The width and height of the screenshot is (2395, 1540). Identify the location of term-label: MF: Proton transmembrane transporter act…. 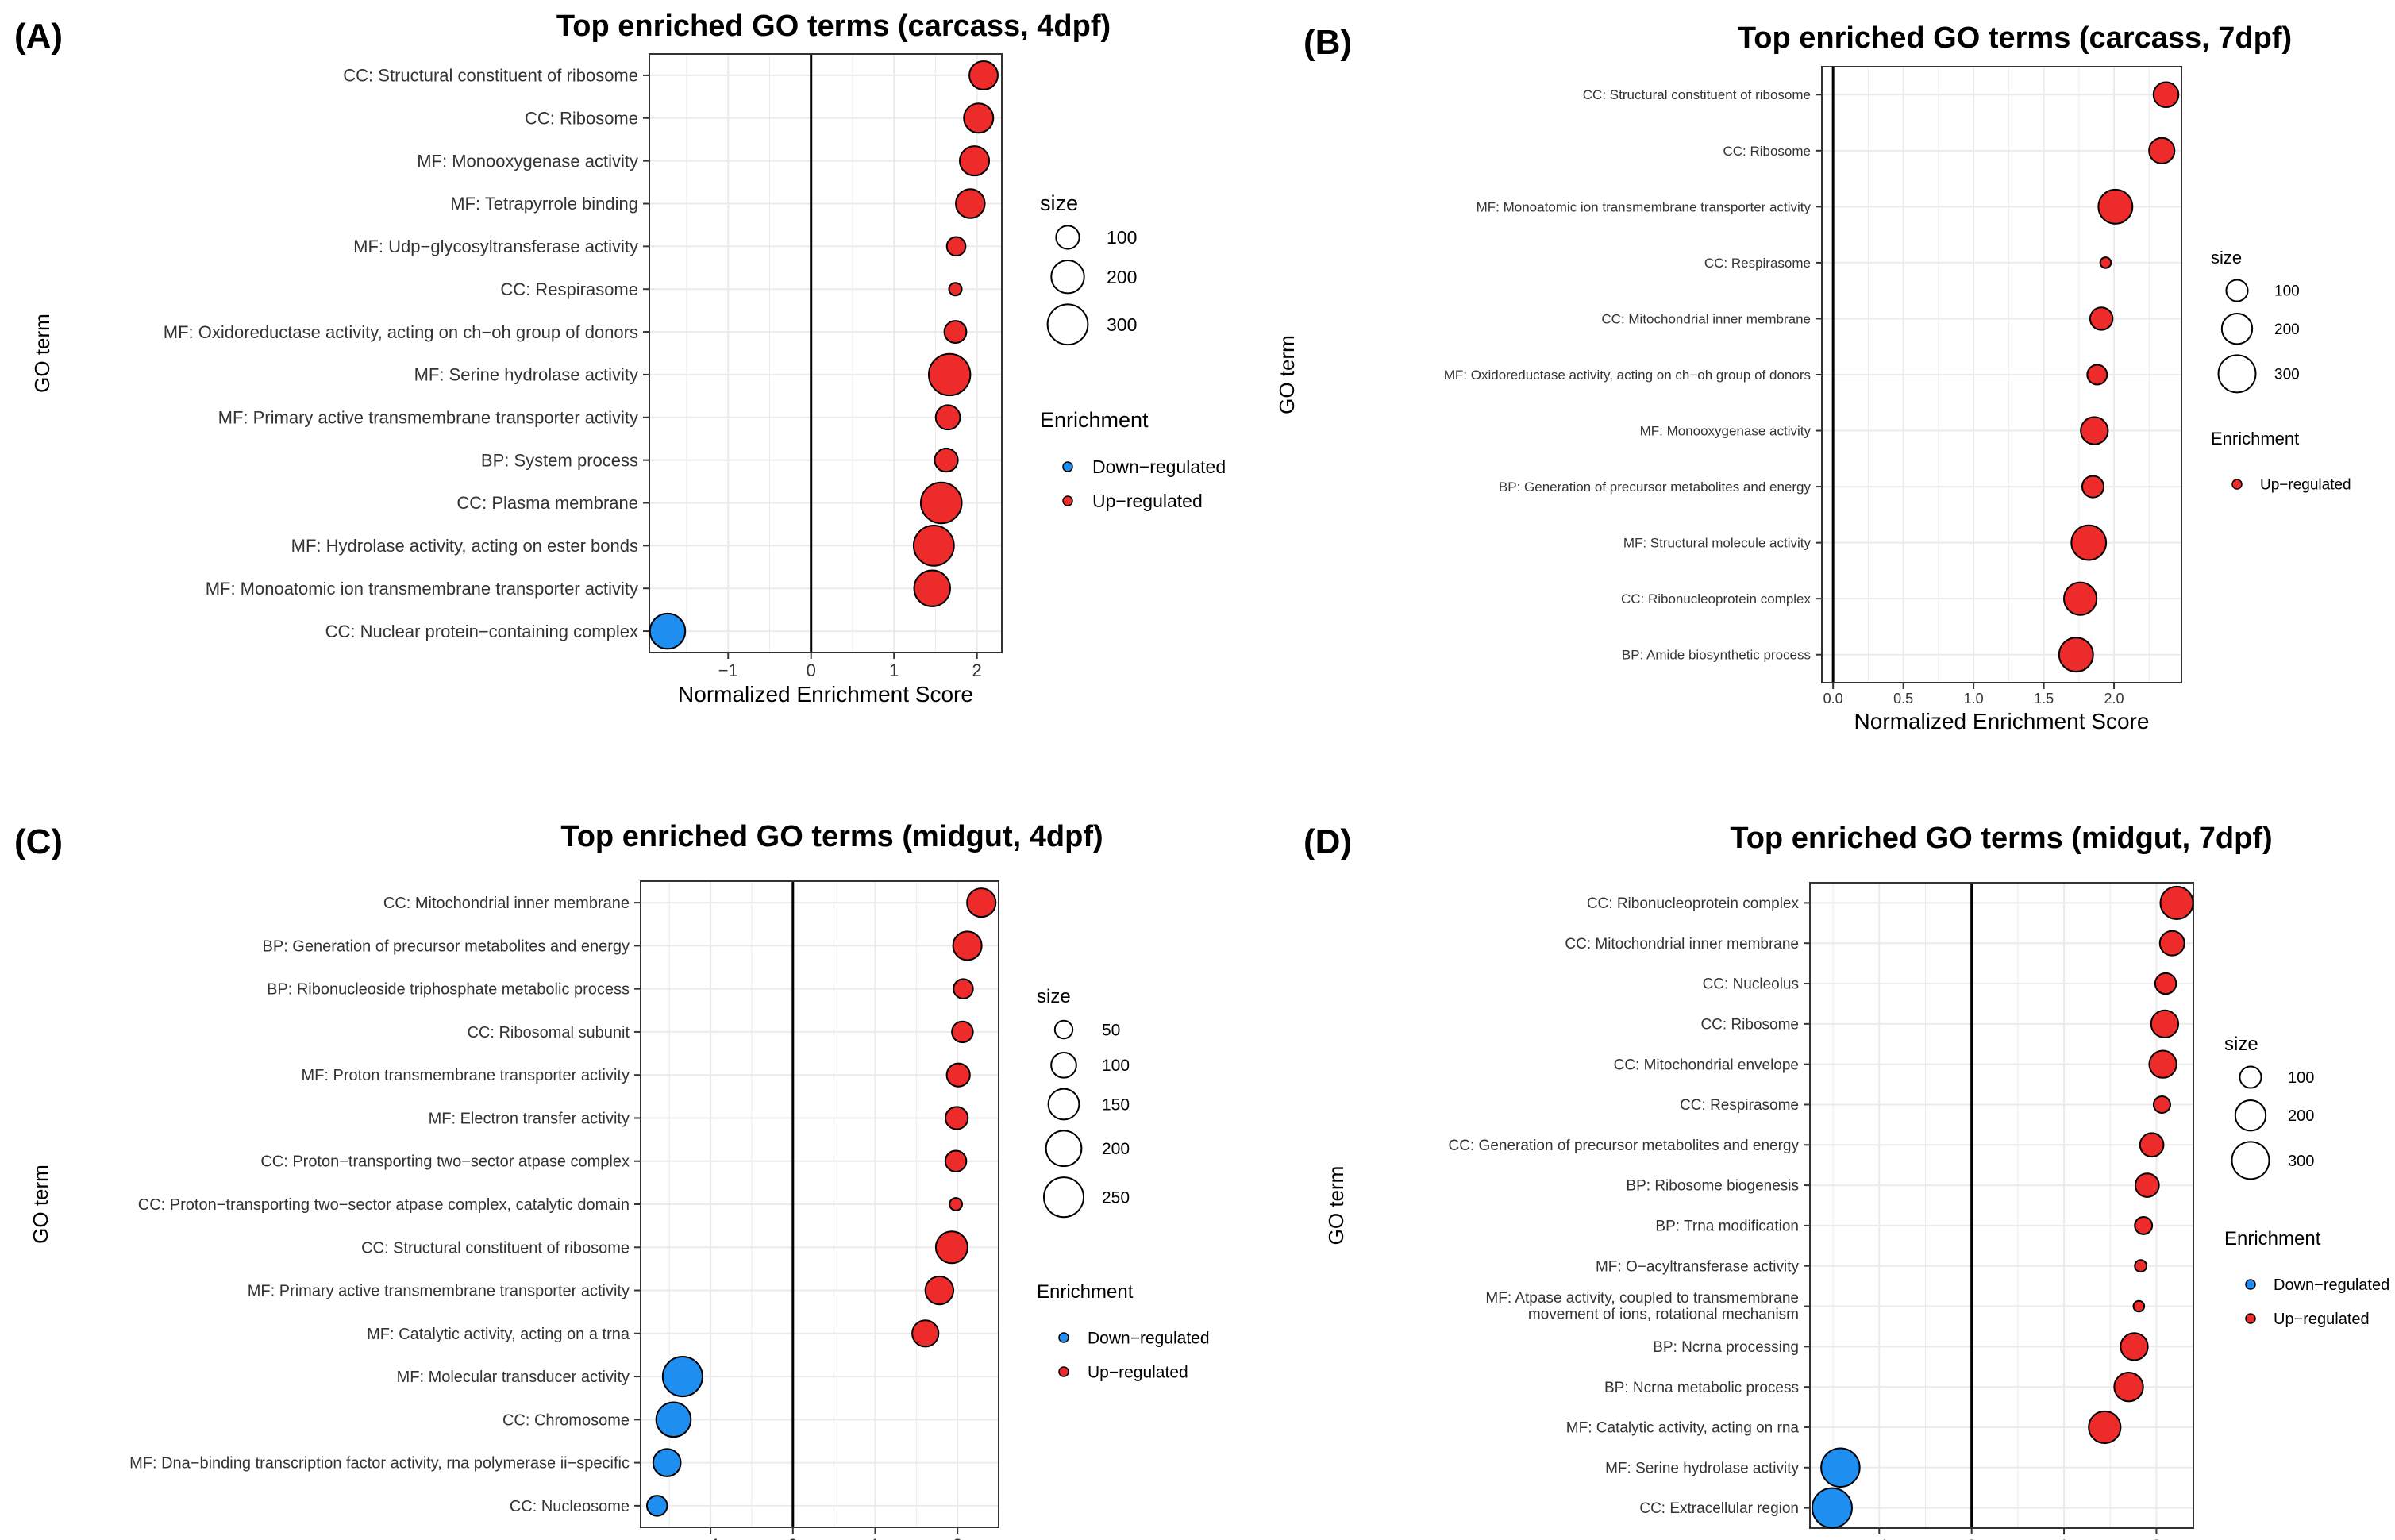
(466, 1075).